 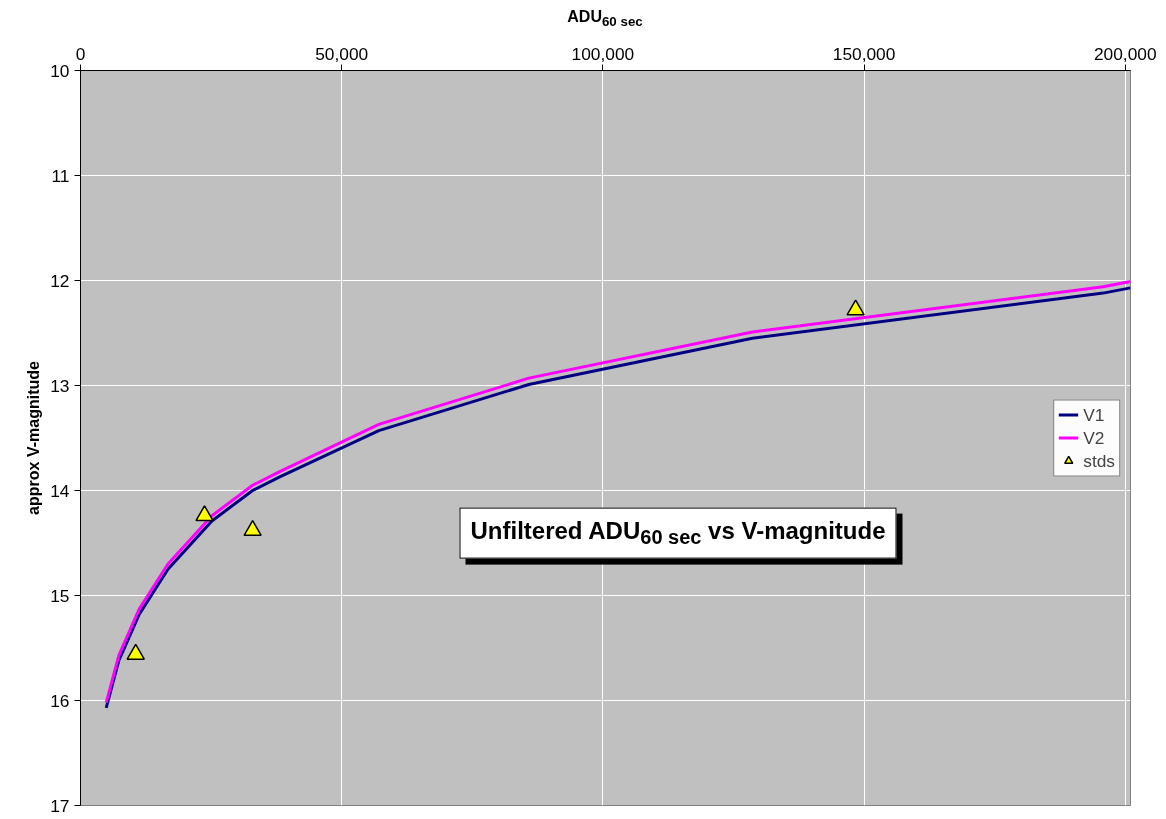 I want to click on y-tick-label: 11, so click(x=60, y=175).